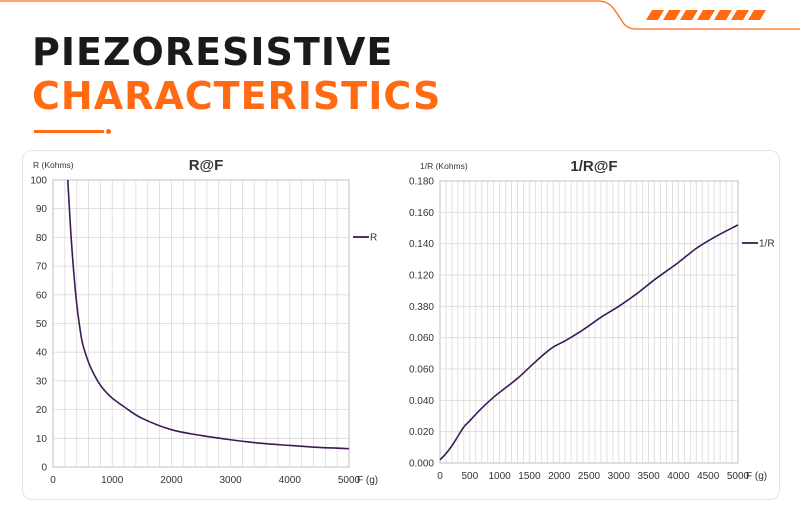 The image size is (800, 508). I want to click on y-tick-label: 30, so click(42, 381).